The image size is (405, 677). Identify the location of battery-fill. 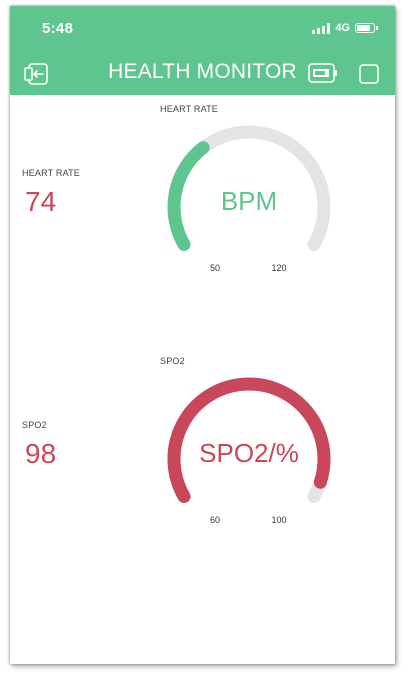
(363, 28).